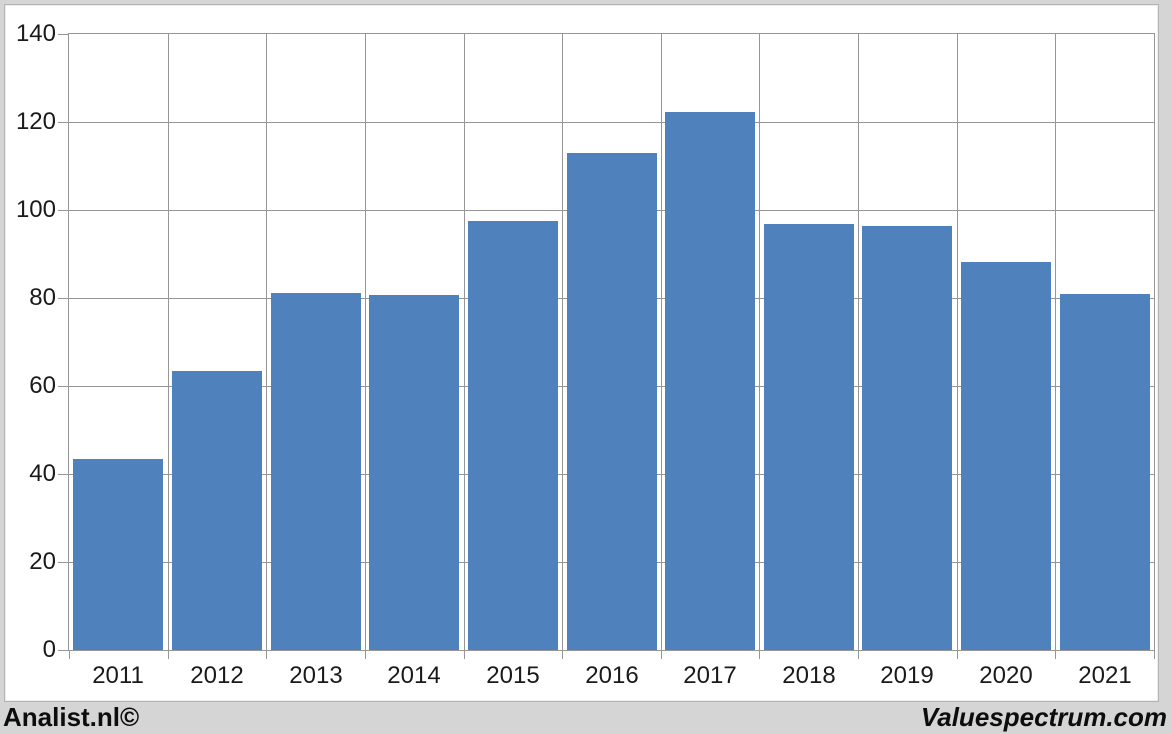 This screenshot has width=1172, height=734. I want to click on bar-2019, so click(907, 438).